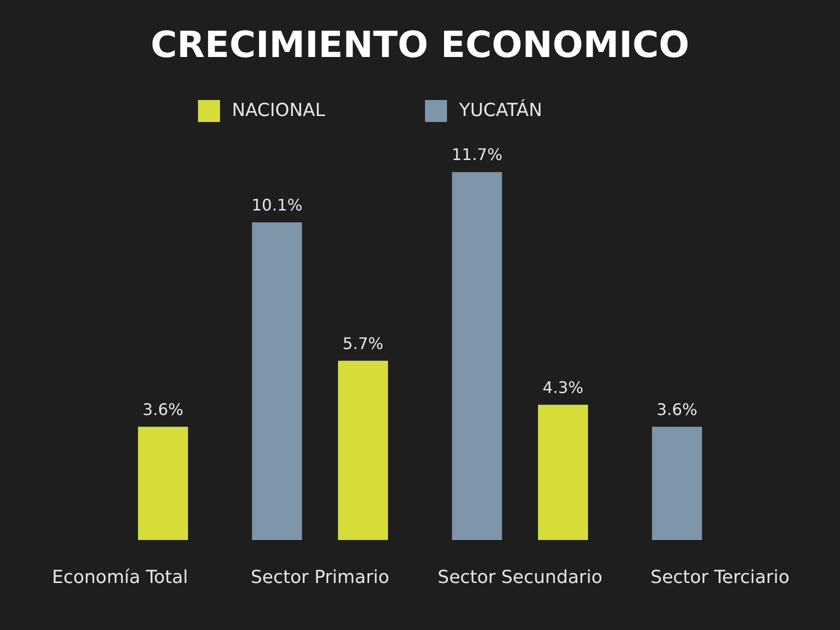 The height and width of the screenshot is (630, 840). Describe the element at coordinates (563, 387) in the screenshot. I see `data-label: 4.3%` at that location.